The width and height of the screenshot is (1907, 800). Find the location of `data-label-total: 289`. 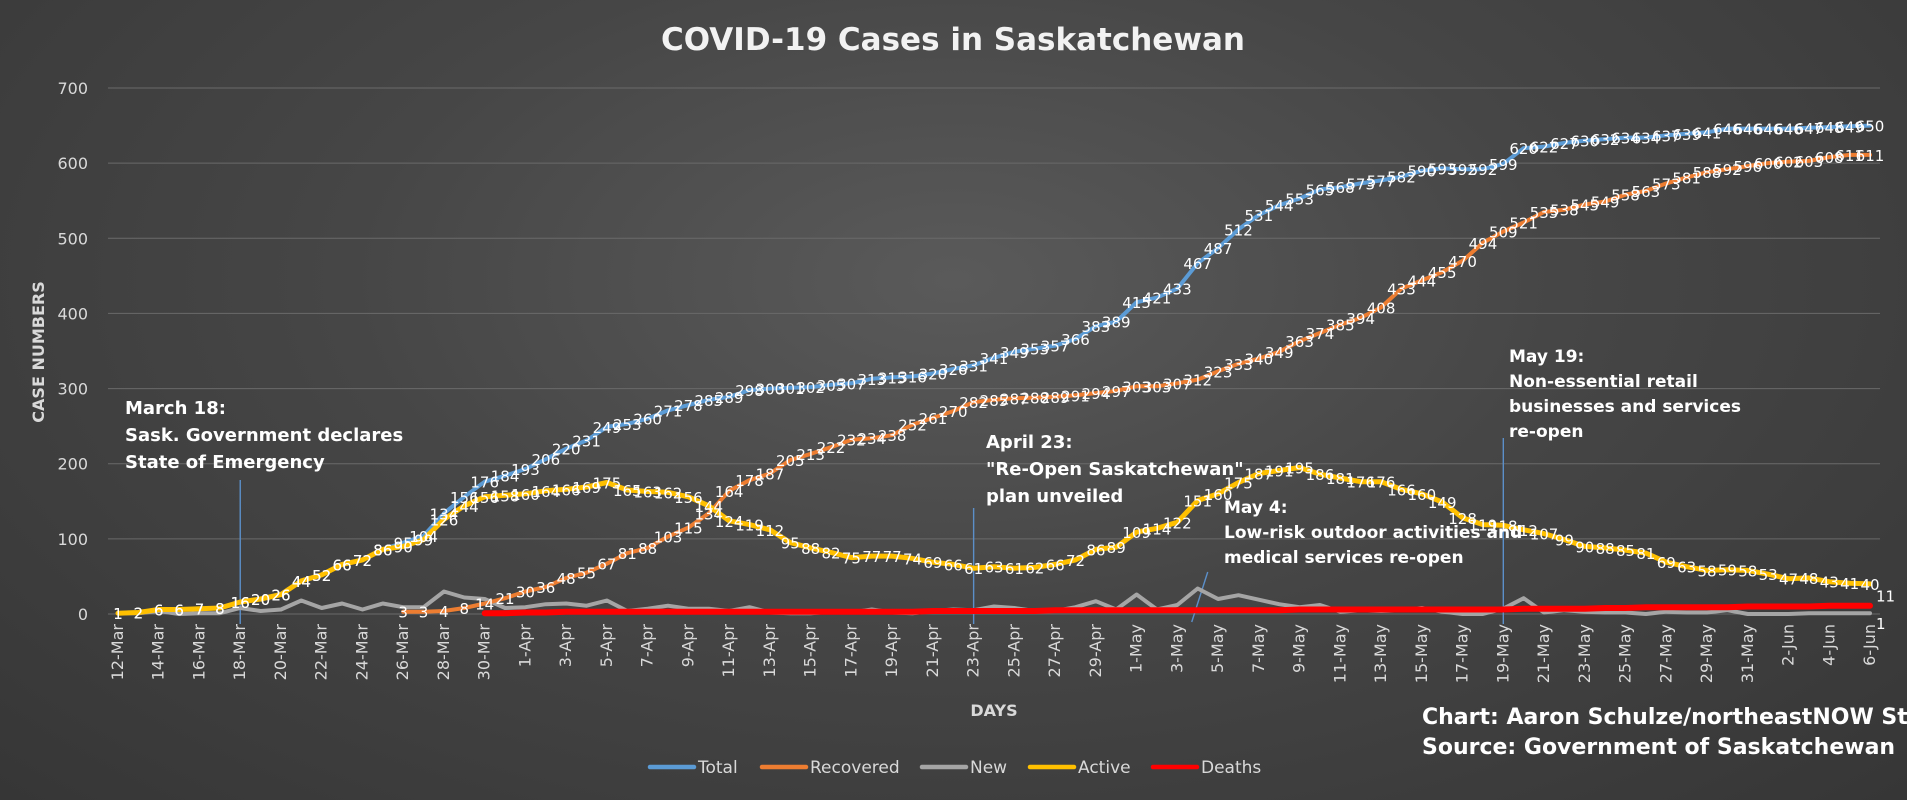

data-label-total: 289 is located at coordinates (729, 398).